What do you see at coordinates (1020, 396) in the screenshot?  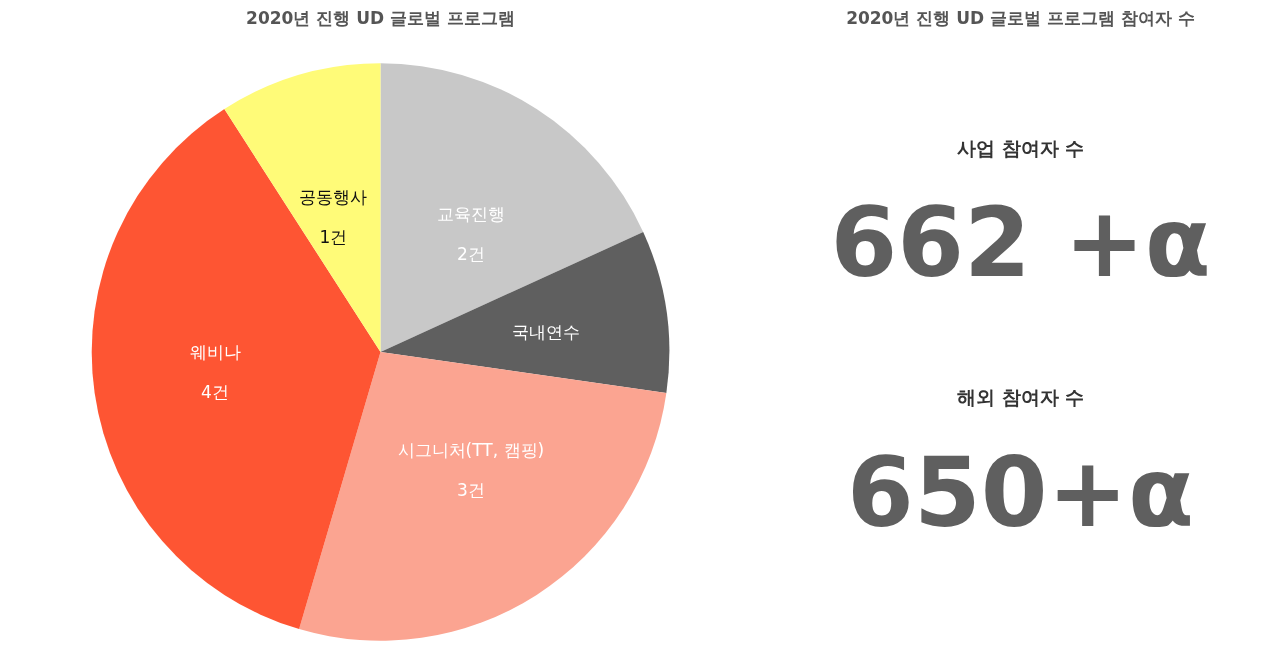 I see `text: 해외 참여자 수` at bounding box center [1020, 396].